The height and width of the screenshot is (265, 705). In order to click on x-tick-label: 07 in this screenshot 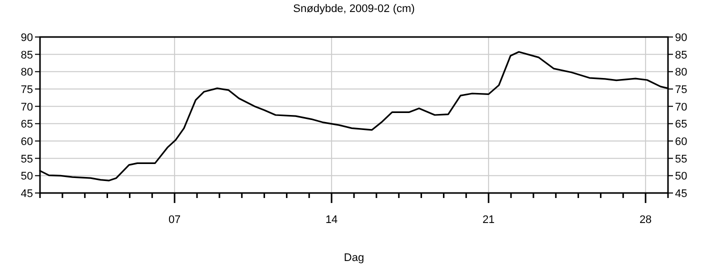, I will do `click(174, 220)`.